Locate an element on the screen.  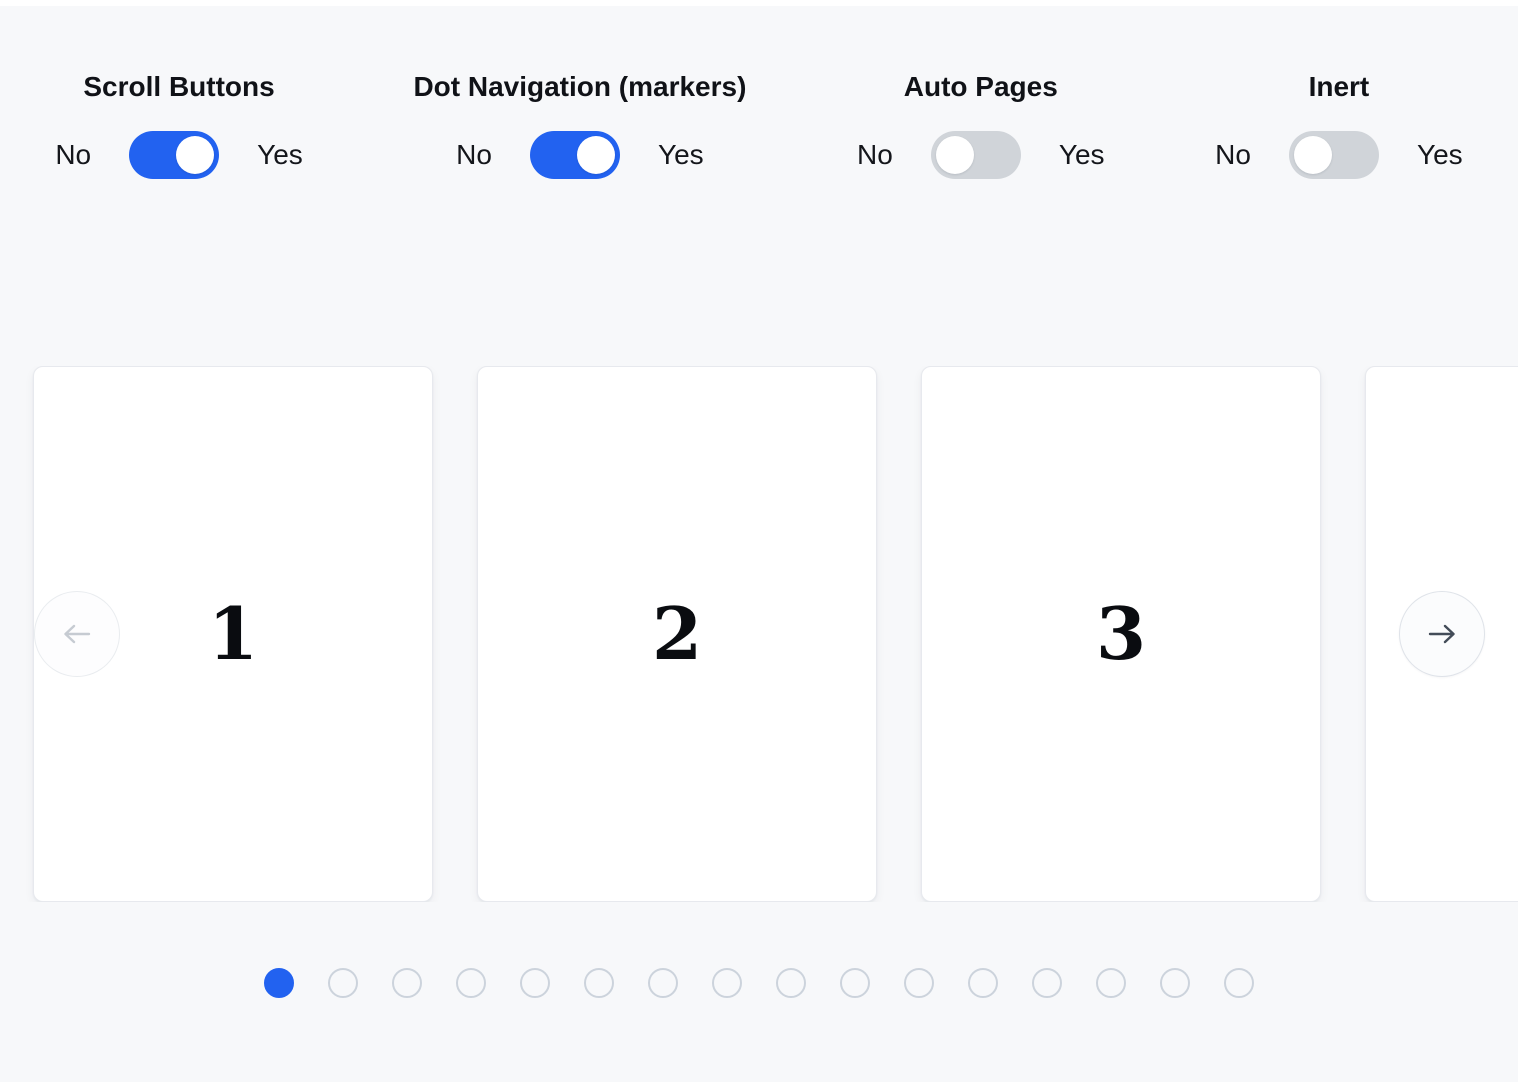
toggle-auto-pages is located at coordinates (975, 154).